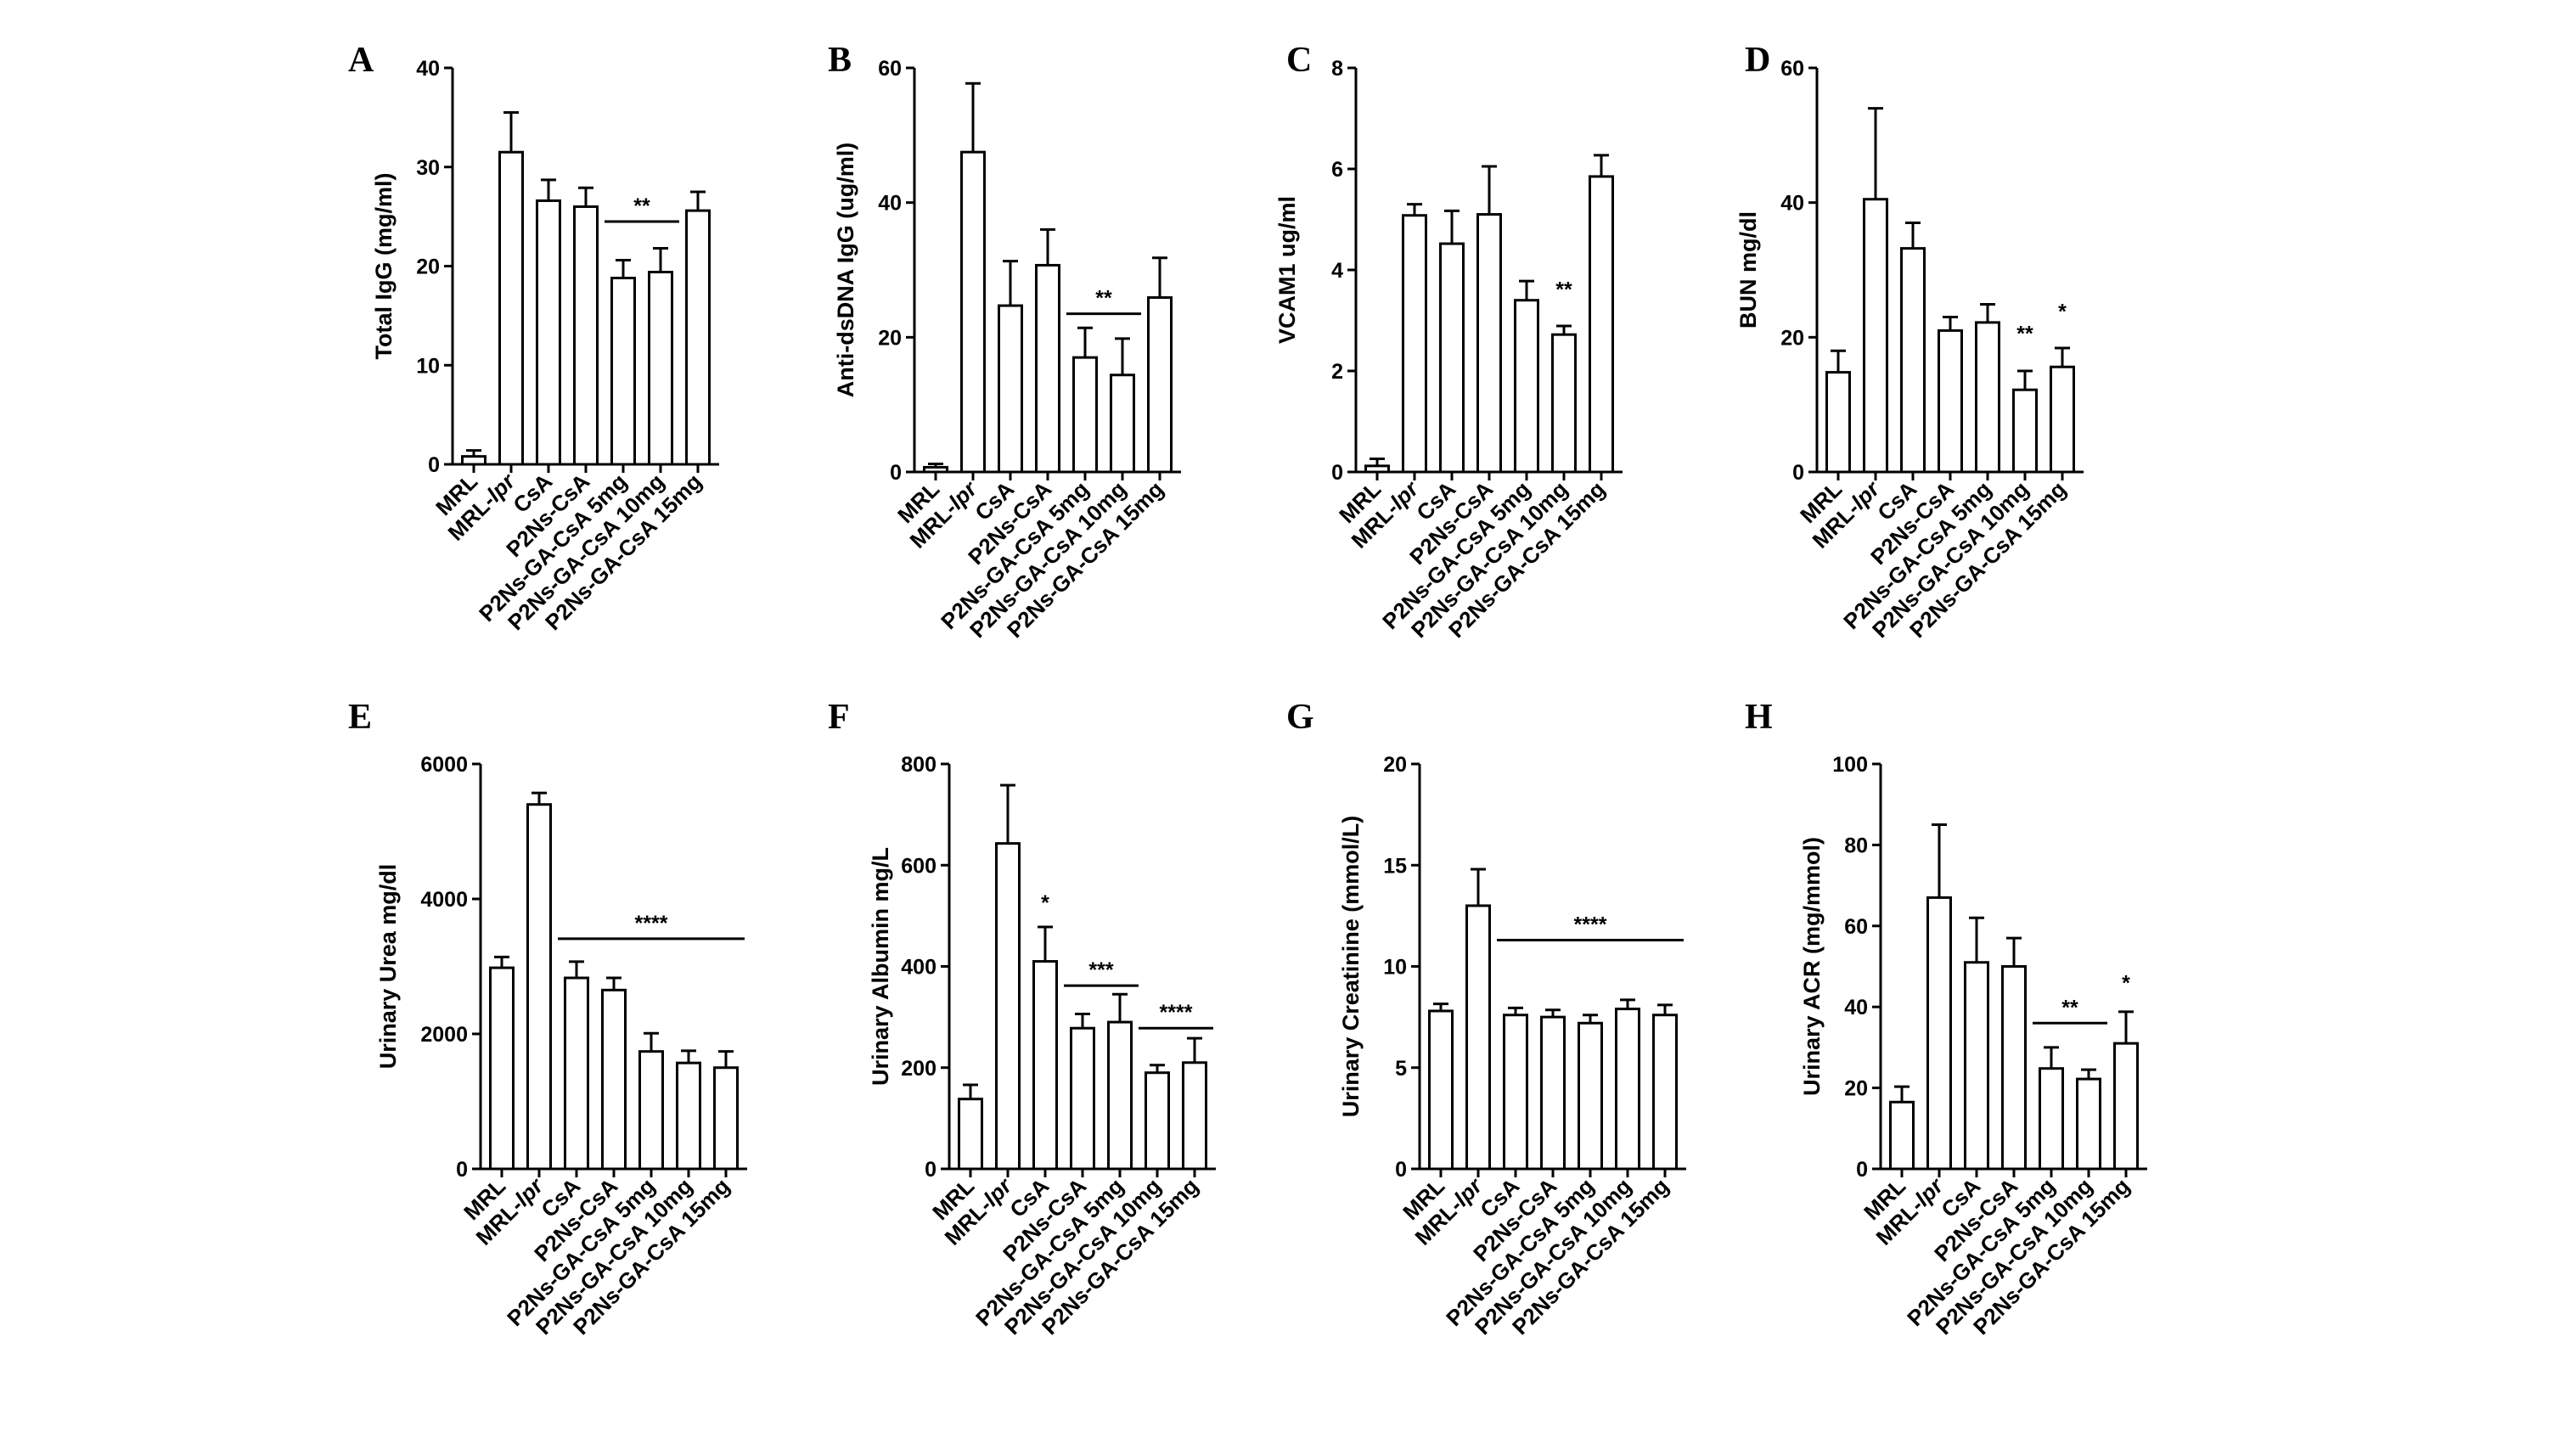 The height and width of the screenshot is (1449, 2576). What do you see at coordinates (1395, 968) in the screenshot?
I see `y-tick-label-g: 10` at bounding box center [1395, 968].